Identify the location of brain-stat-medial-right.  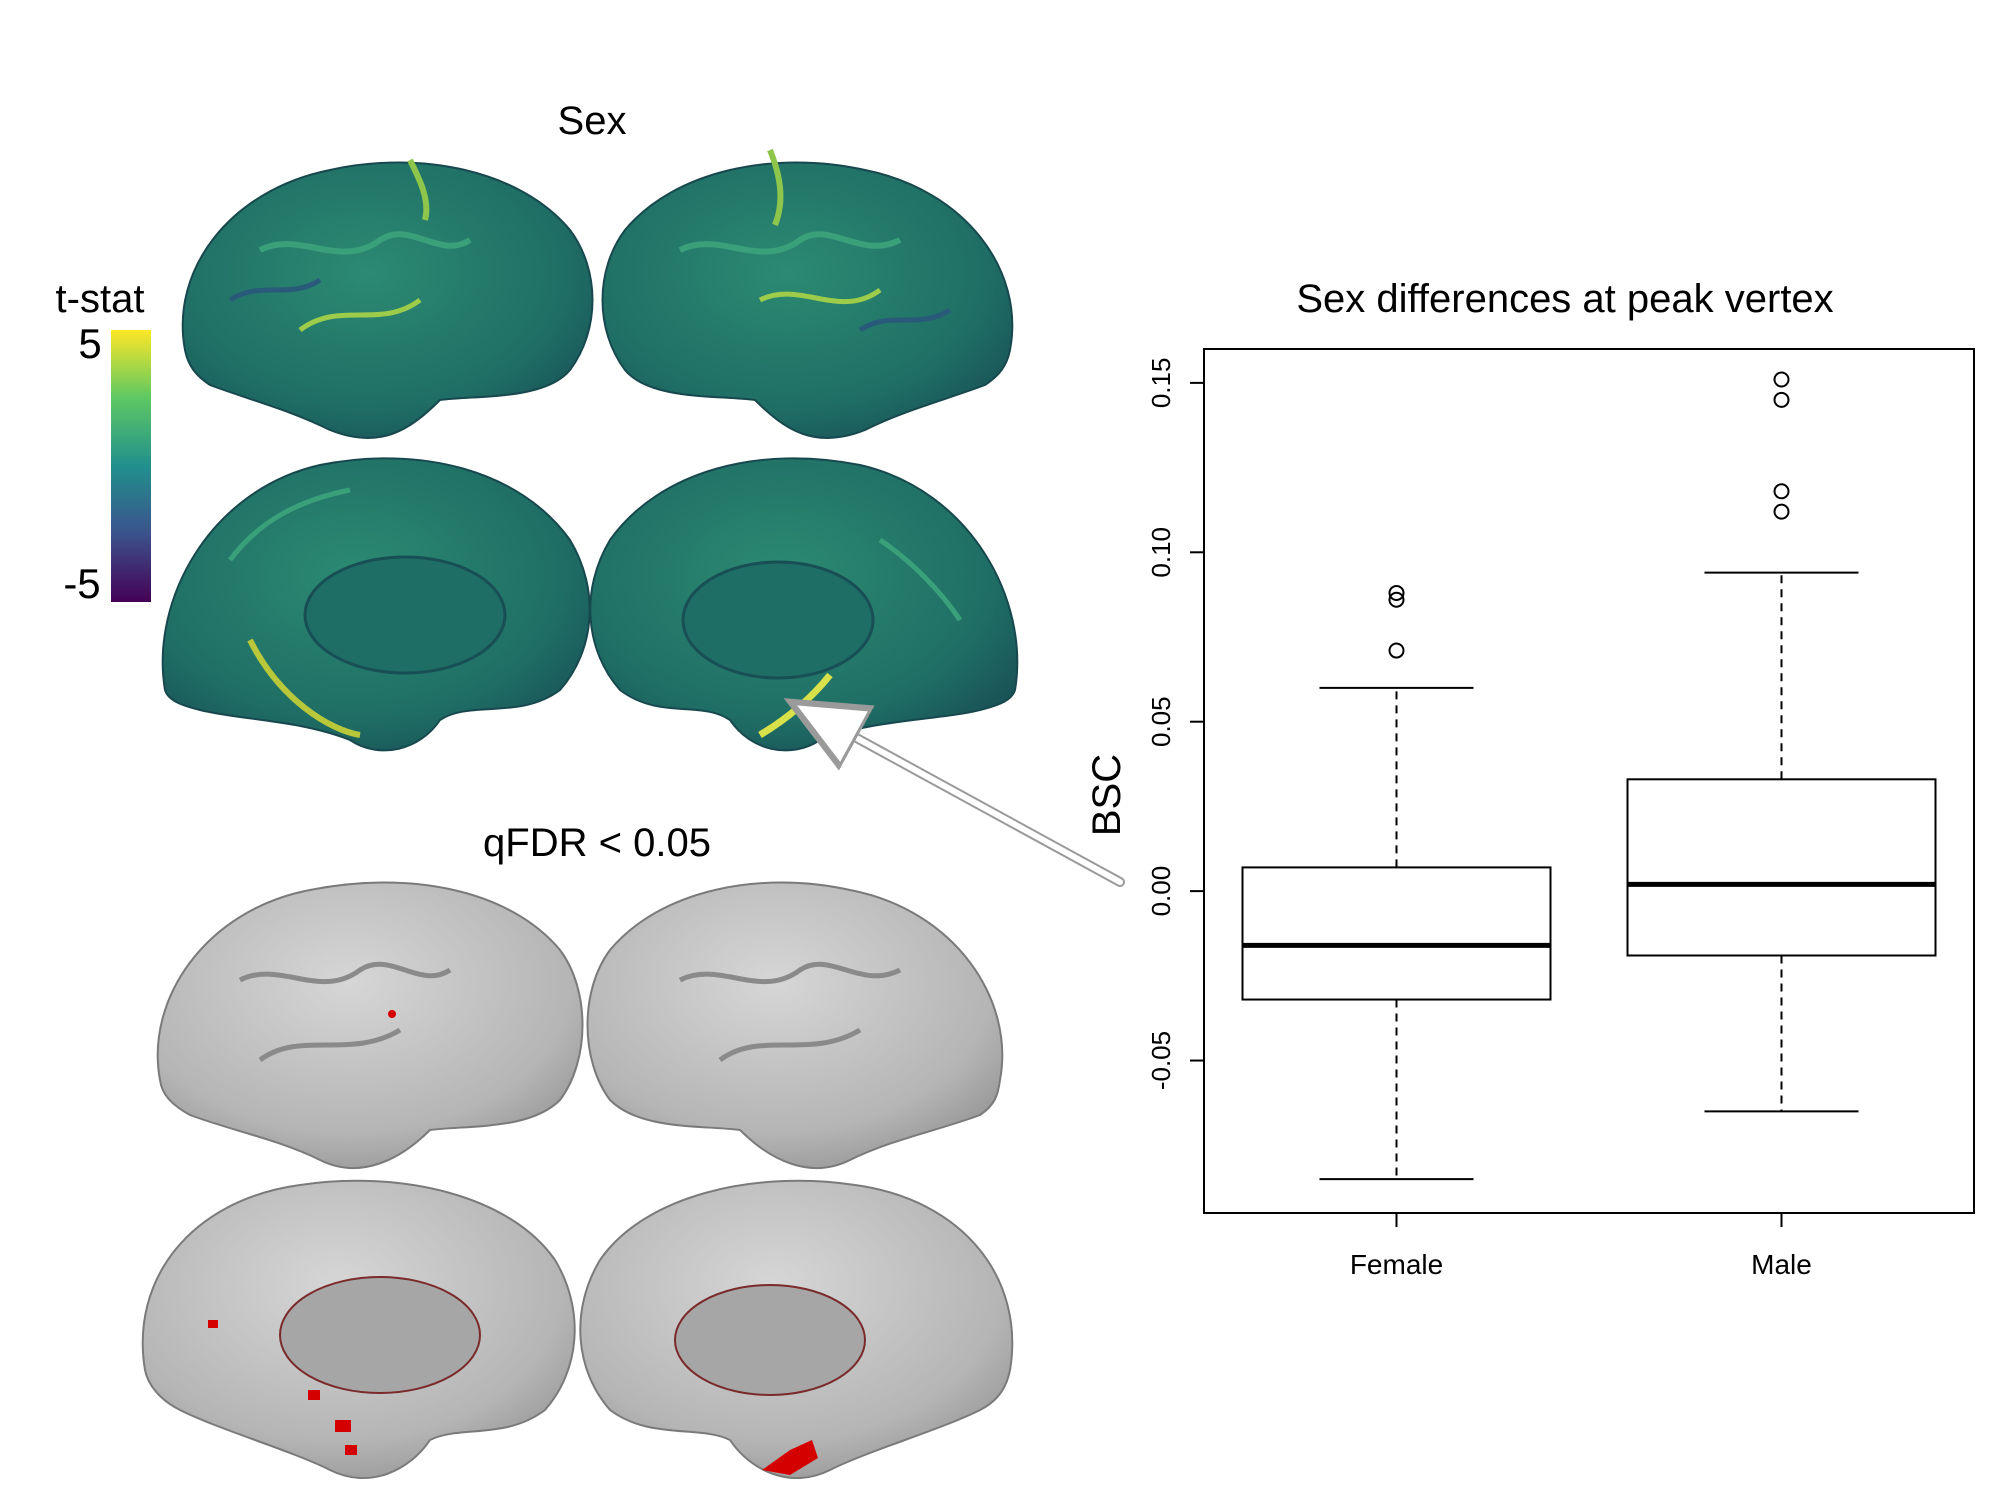
(804, 604).